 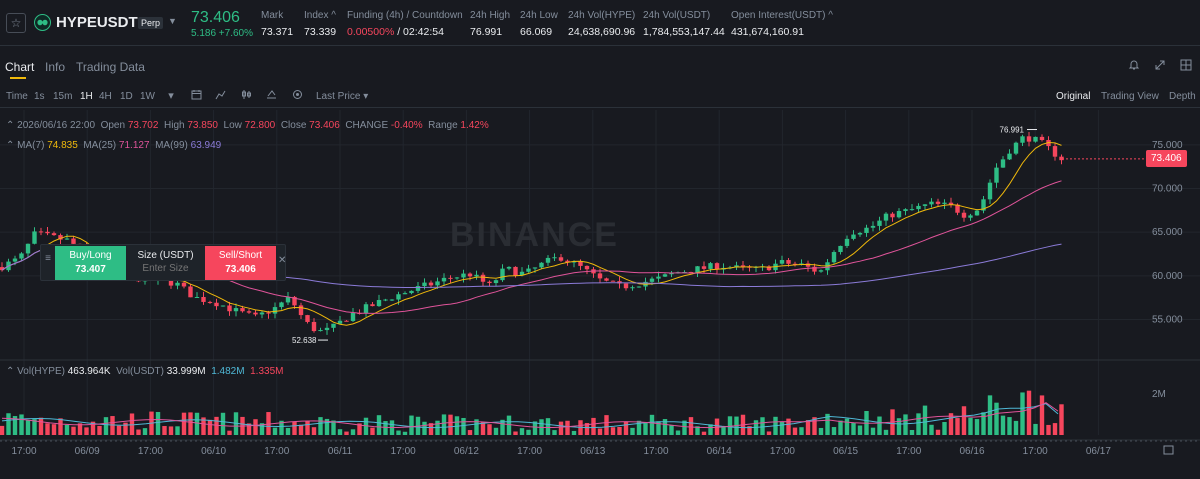 I want to click on interval-1s: 1s, so click(x=39, y=96).